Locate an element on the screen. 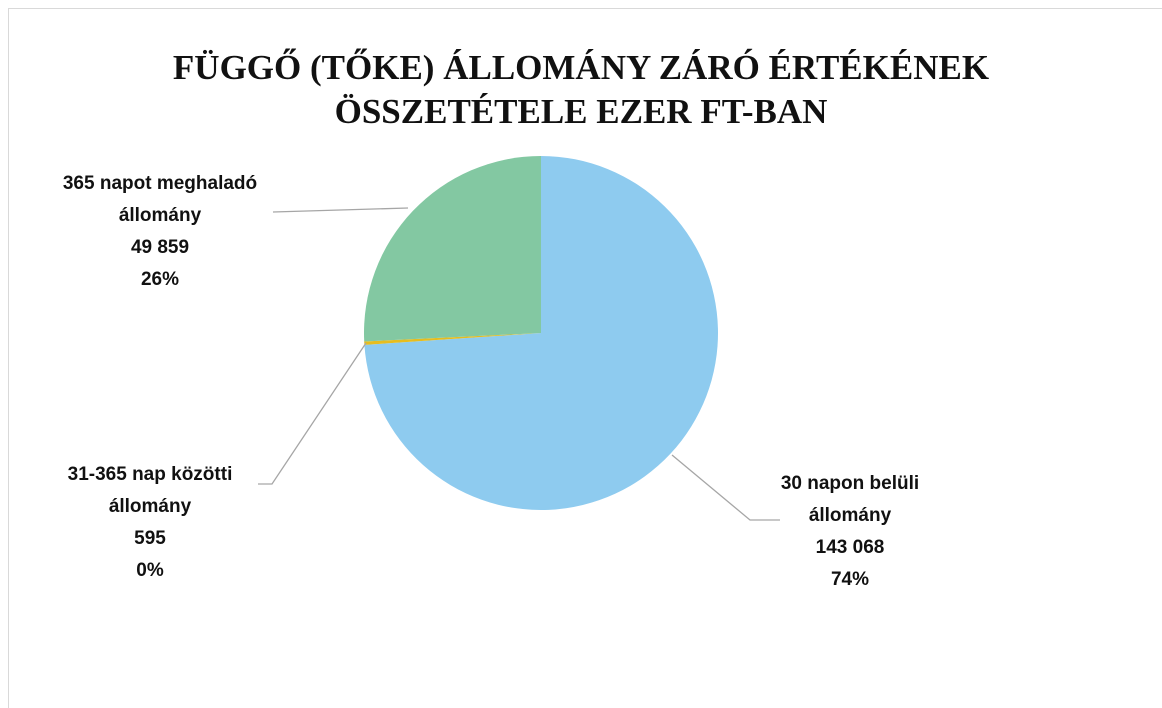  value-label: 143 068 is located at coordinates (850, 547).